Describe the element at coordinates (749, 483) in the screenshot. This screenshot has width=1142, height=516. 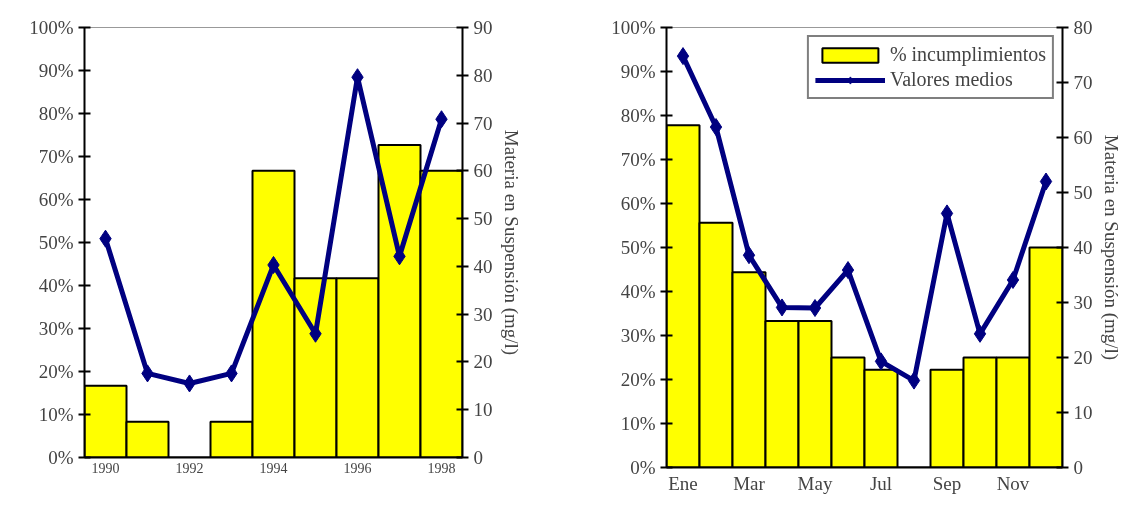
I see `x-tick-label: Mar` at that location.